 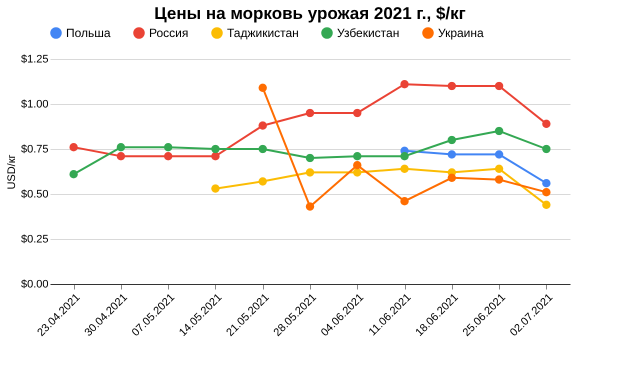 I want to click on y-tick-label: $0.50, so click(x=34, y=194).